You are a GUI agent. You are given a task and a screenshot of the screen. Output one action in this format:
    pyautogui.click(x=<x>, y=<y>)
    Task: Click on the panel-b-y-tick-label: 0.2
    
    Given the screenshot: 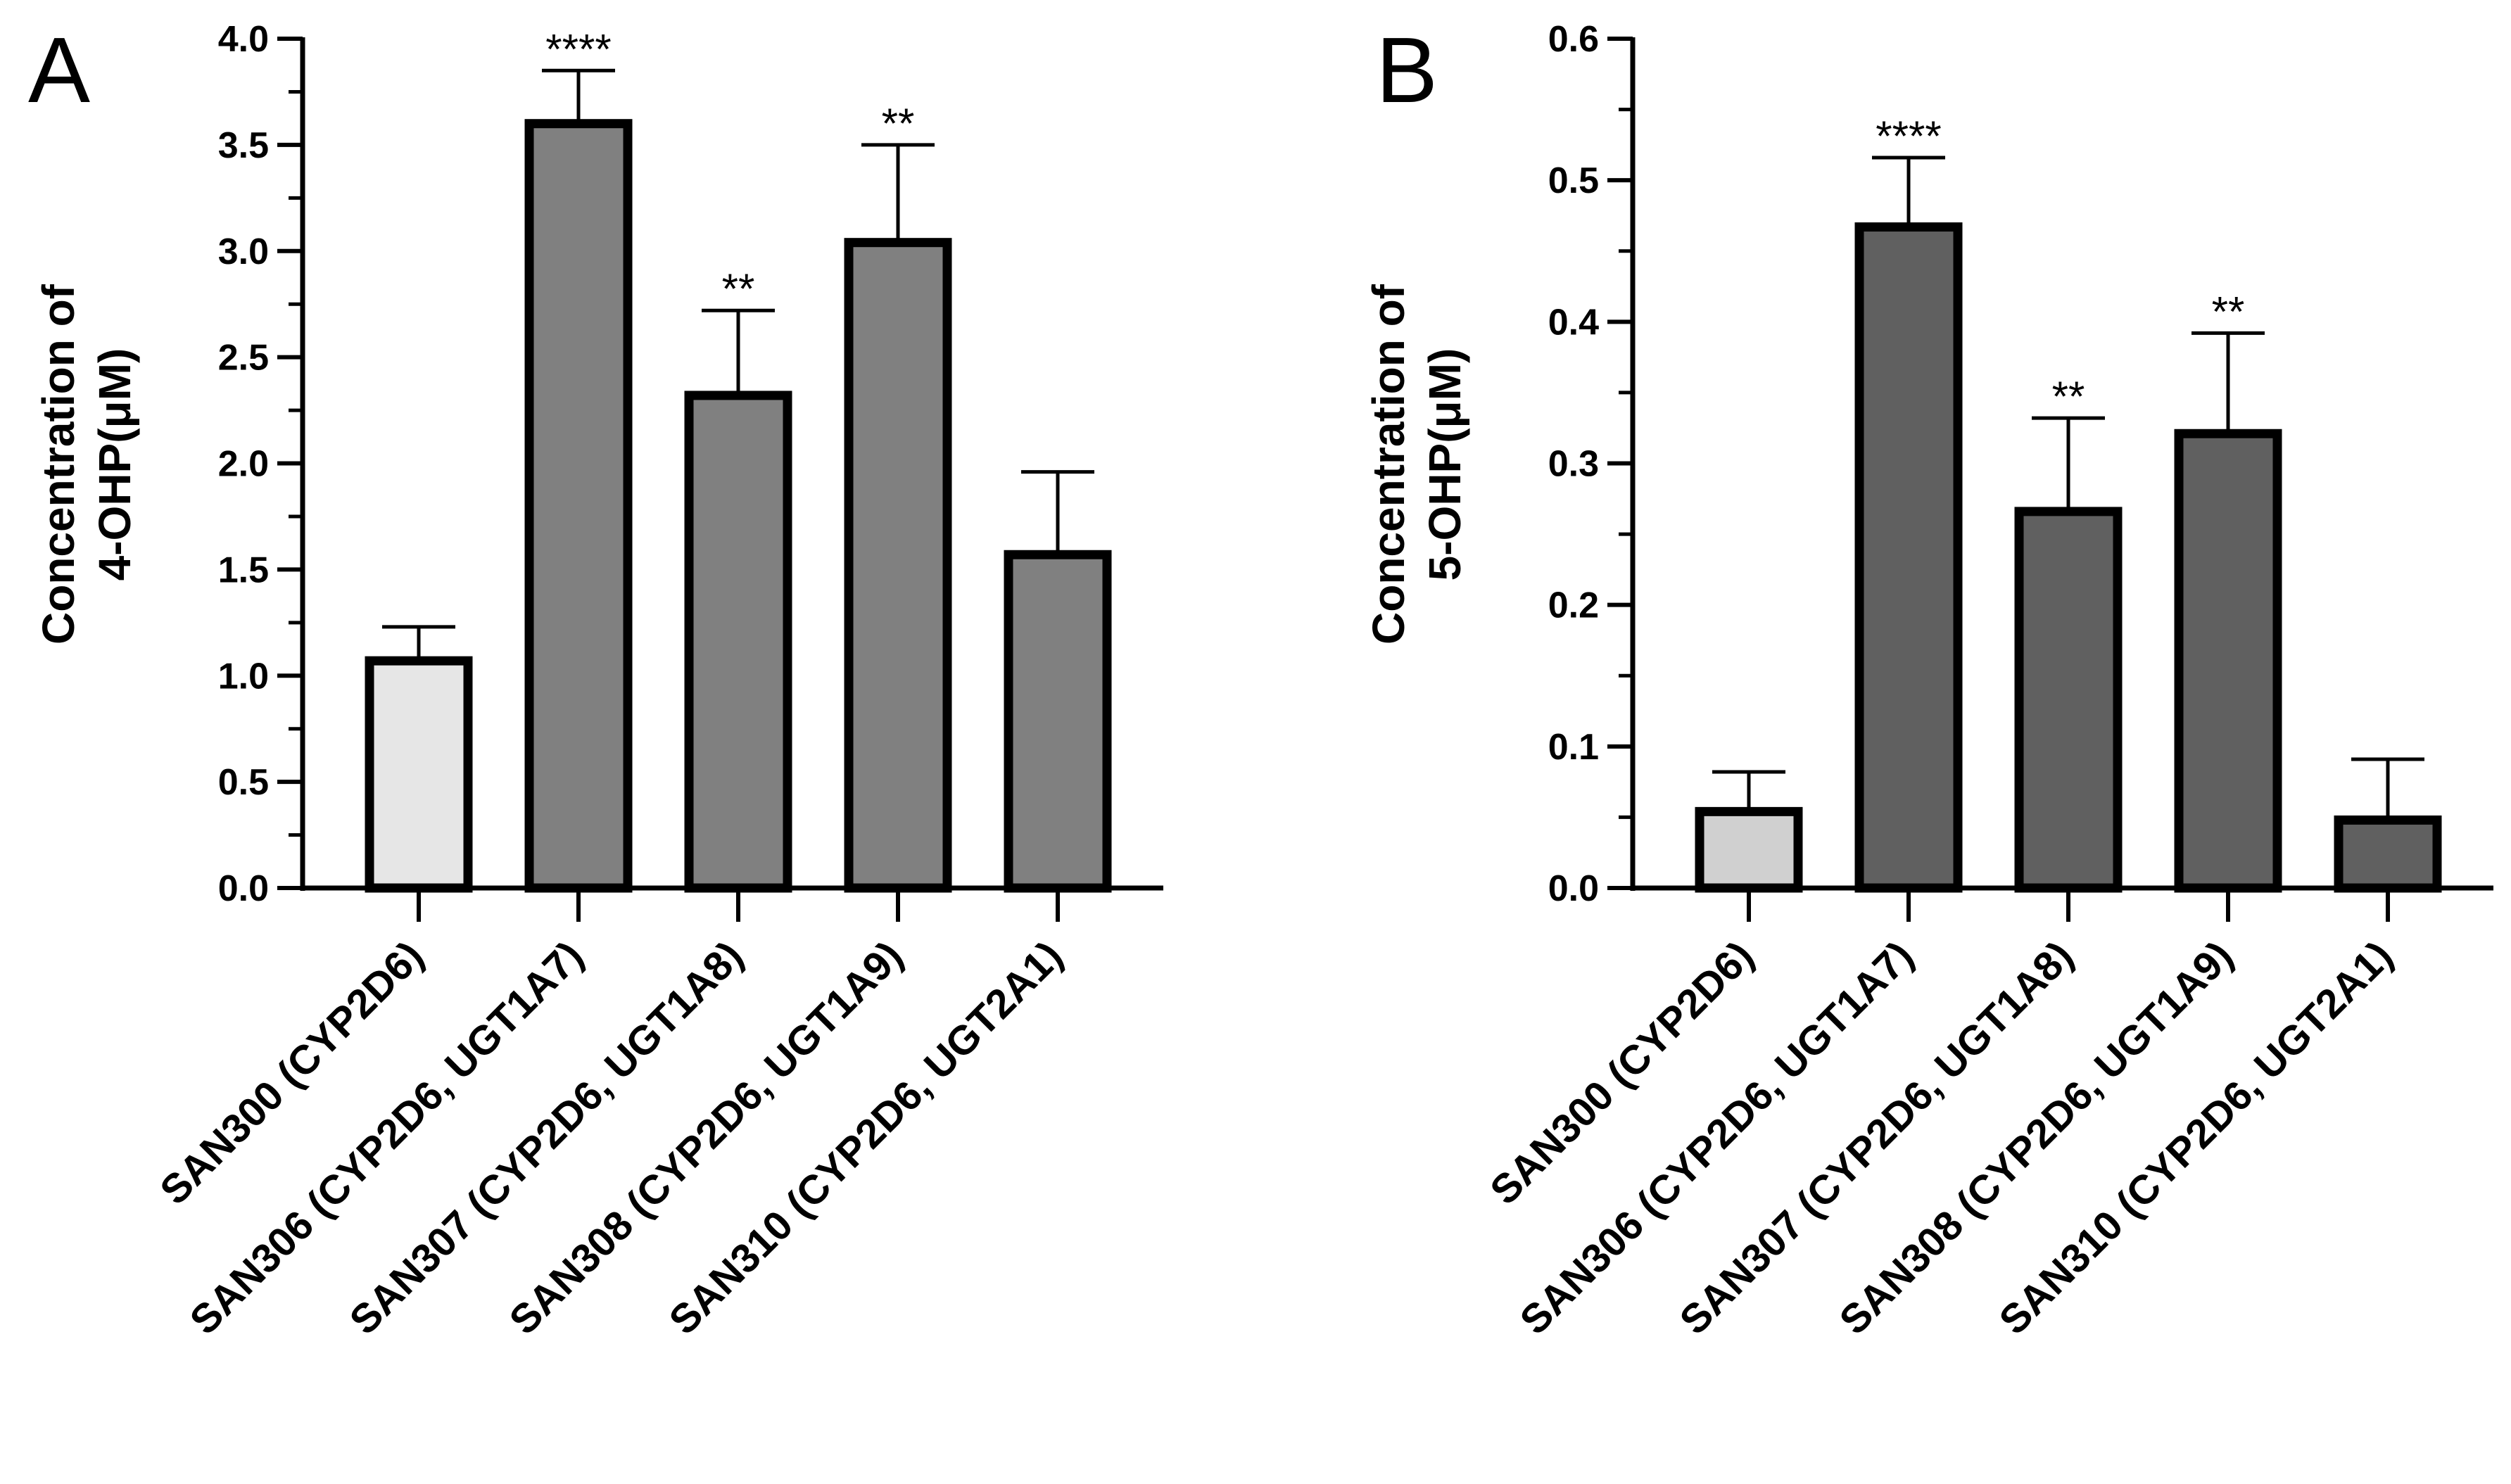 What is the action you would take?
    pyautogui.click(x=1573, y=606)
    